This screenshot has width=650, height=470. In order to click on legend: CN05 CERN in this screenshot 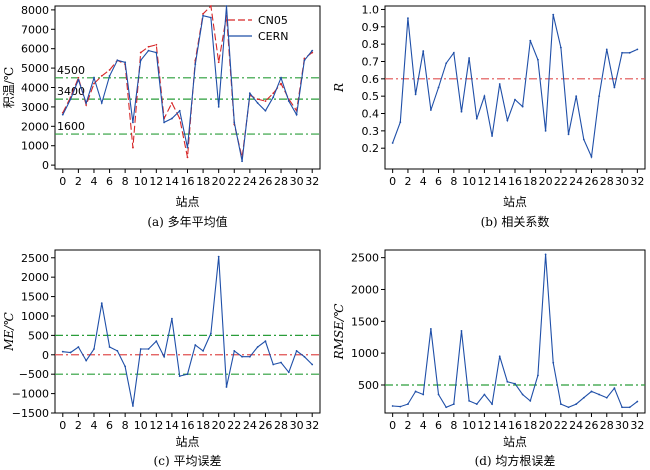, I will do `click(258, 28)`.